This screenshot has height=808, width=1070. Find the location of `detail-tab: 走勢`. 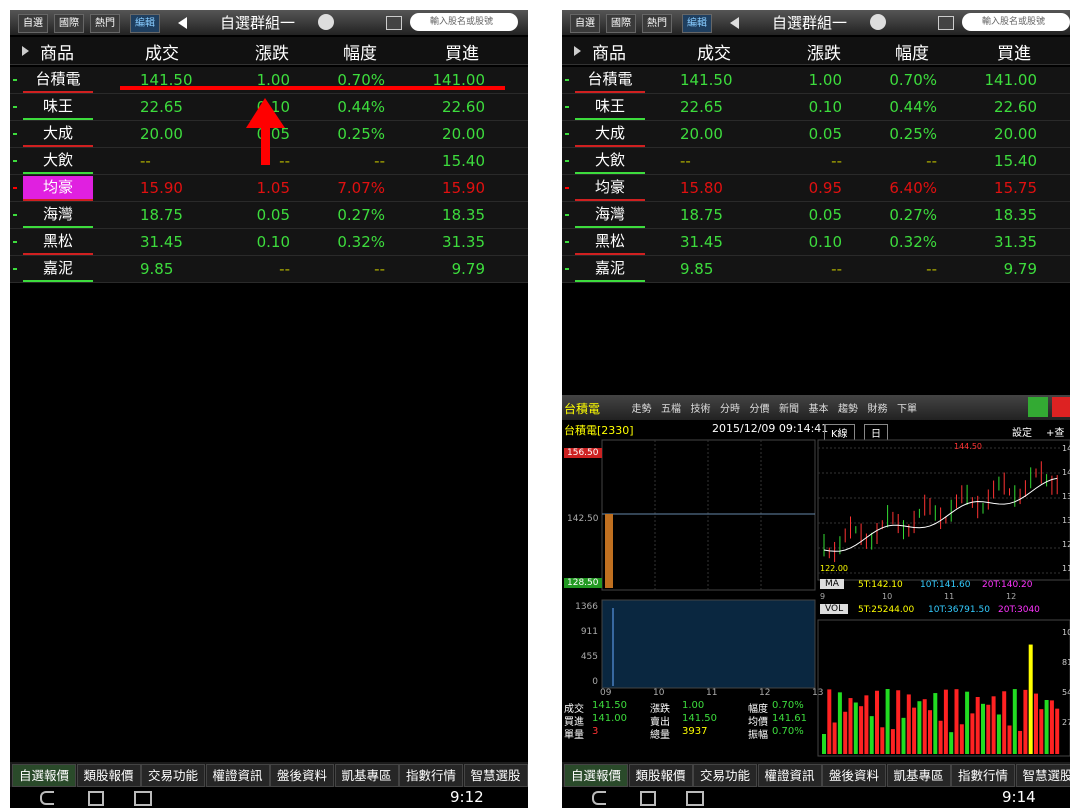

detail-tab: 走勢 is located at coordinates (641, 409).